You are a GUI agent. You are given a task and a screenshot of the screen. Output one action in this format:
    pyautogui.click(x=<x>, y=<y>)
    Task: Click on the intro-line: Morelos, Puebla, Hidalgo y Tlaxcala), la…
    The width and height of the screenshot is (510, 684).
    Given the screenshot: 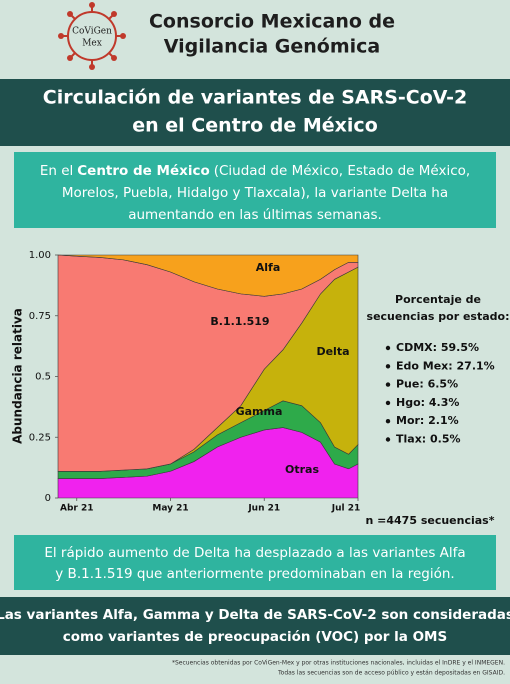 What is the action you would take?
    pyautogui.click(x=255, y=193)
    